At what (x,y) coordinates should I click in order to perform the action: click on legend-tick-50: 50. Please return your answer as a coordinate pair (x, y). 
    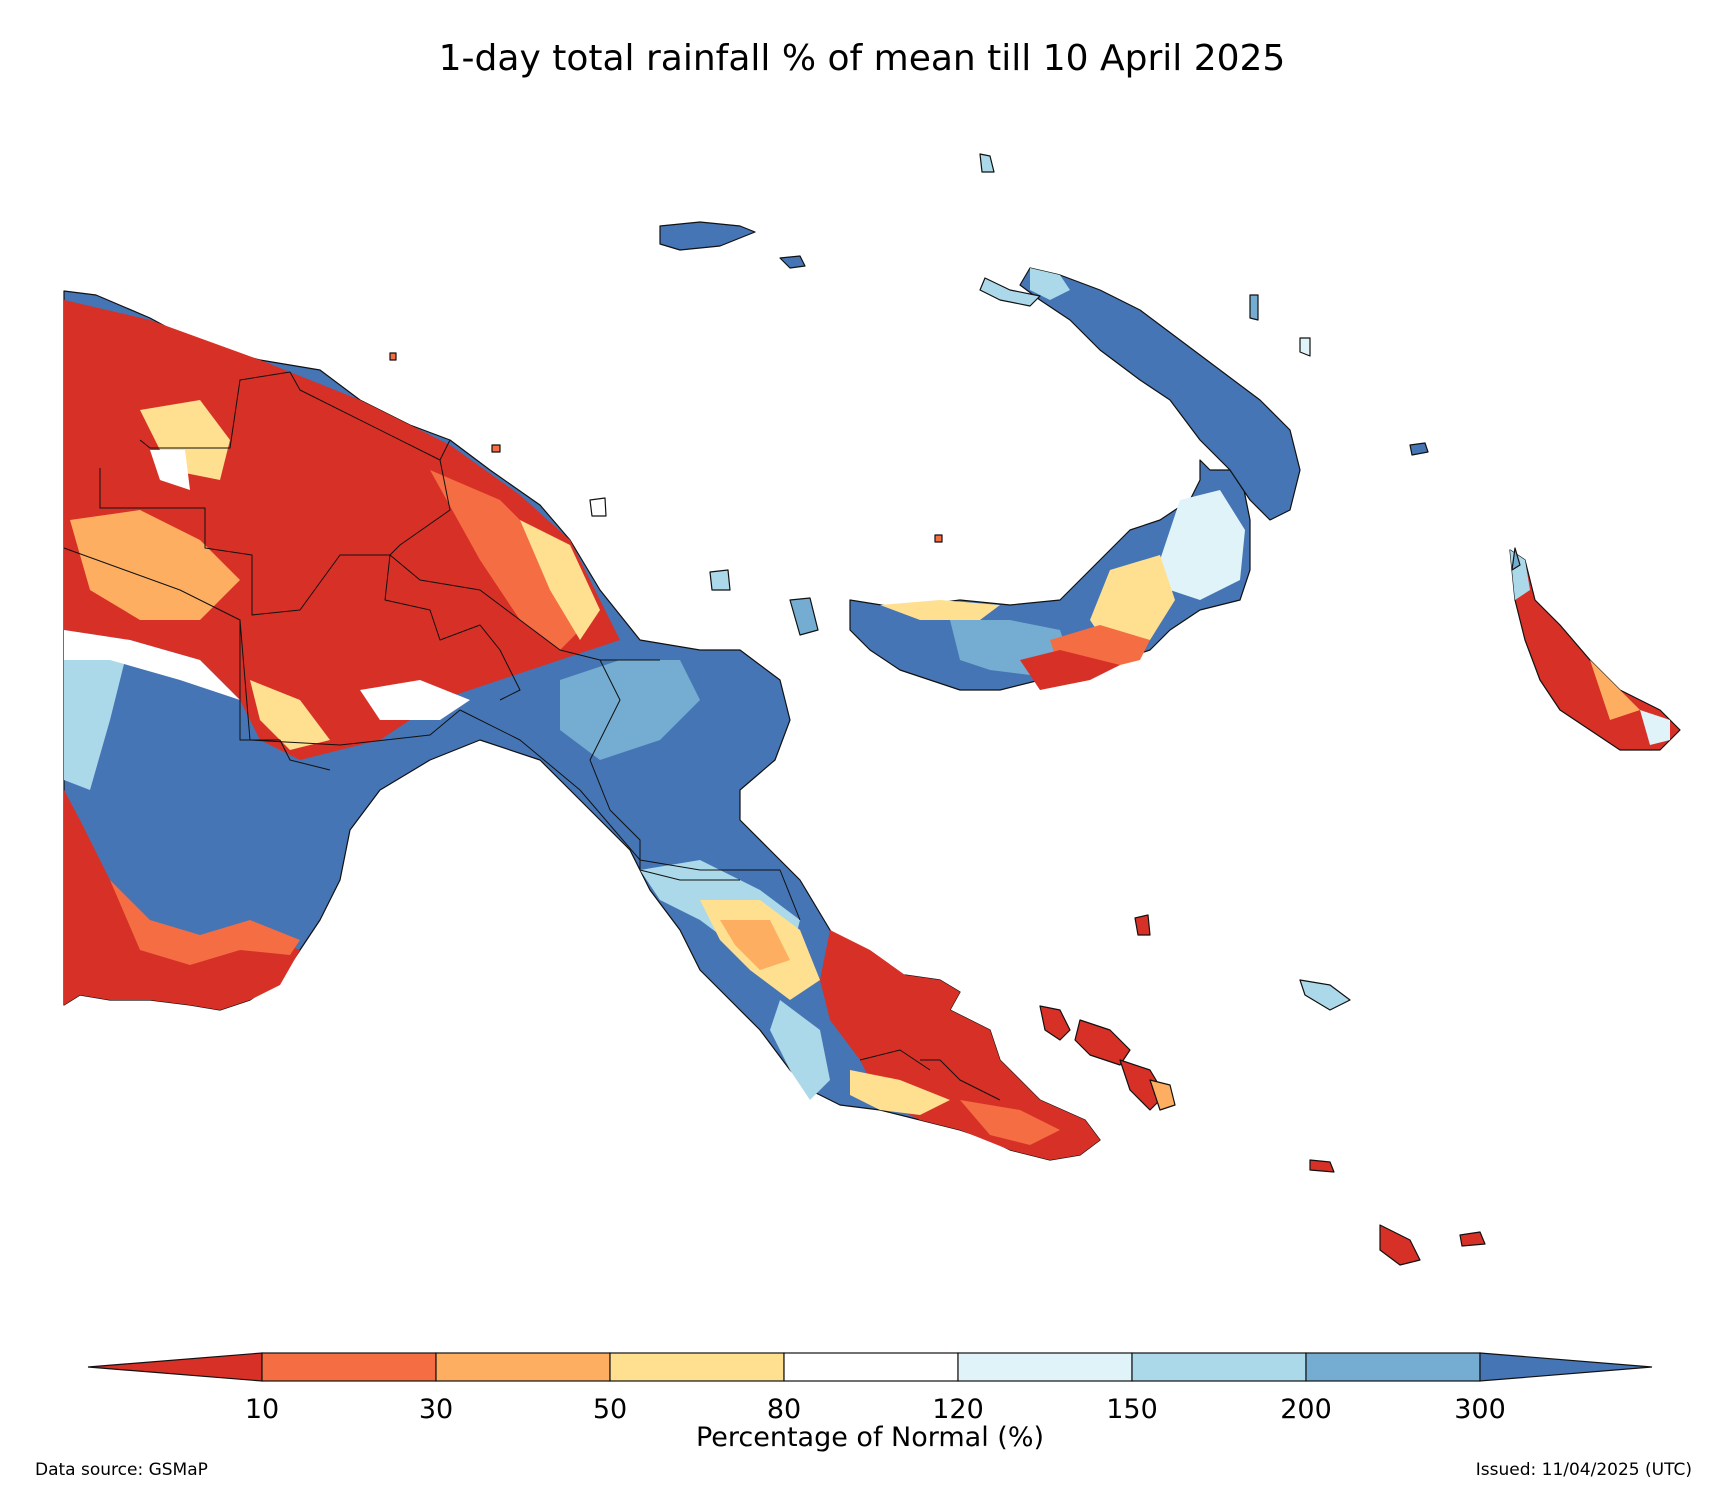
    Looking at the image, I should click on (610, 1409).